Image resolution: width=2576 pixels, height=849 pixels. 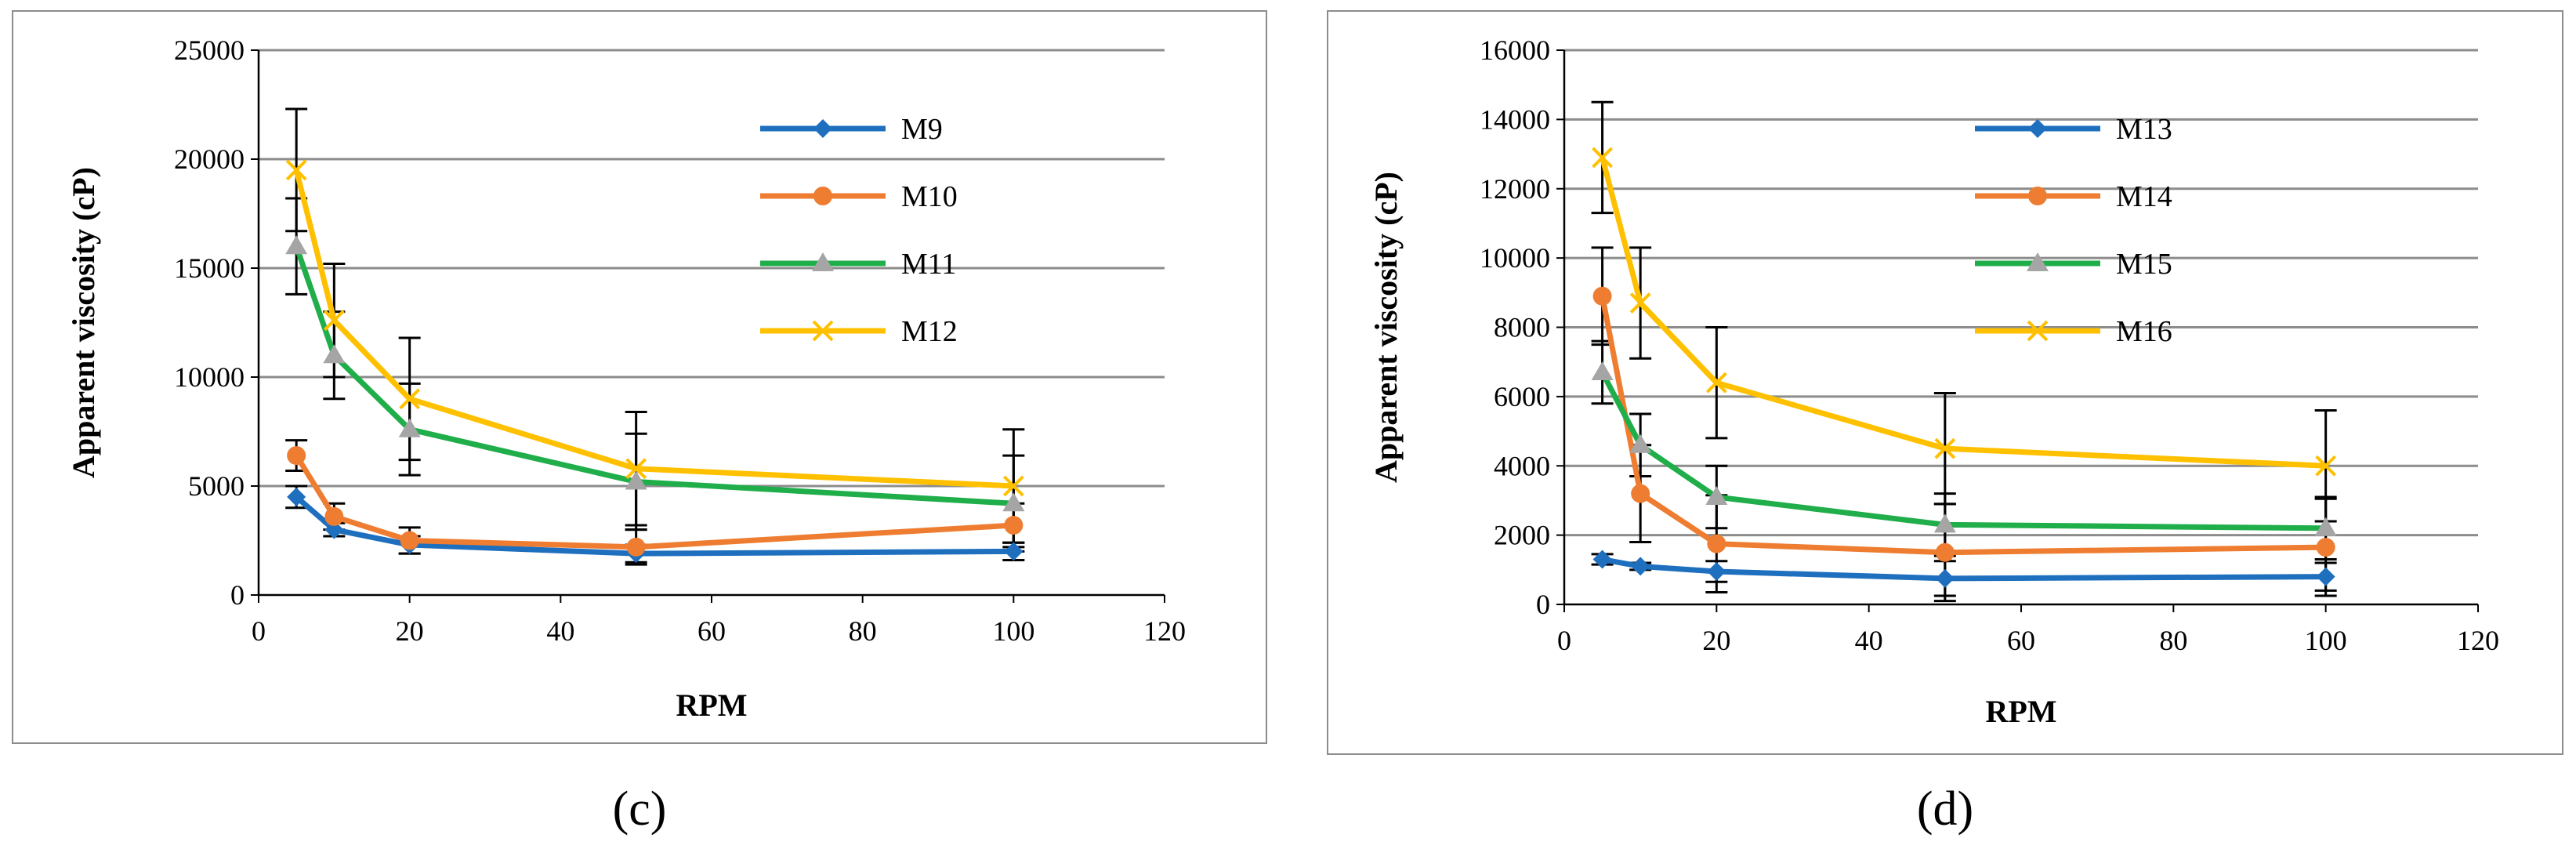 I want to click on y-tick-label: 2000, so click(x=1522, y=535).